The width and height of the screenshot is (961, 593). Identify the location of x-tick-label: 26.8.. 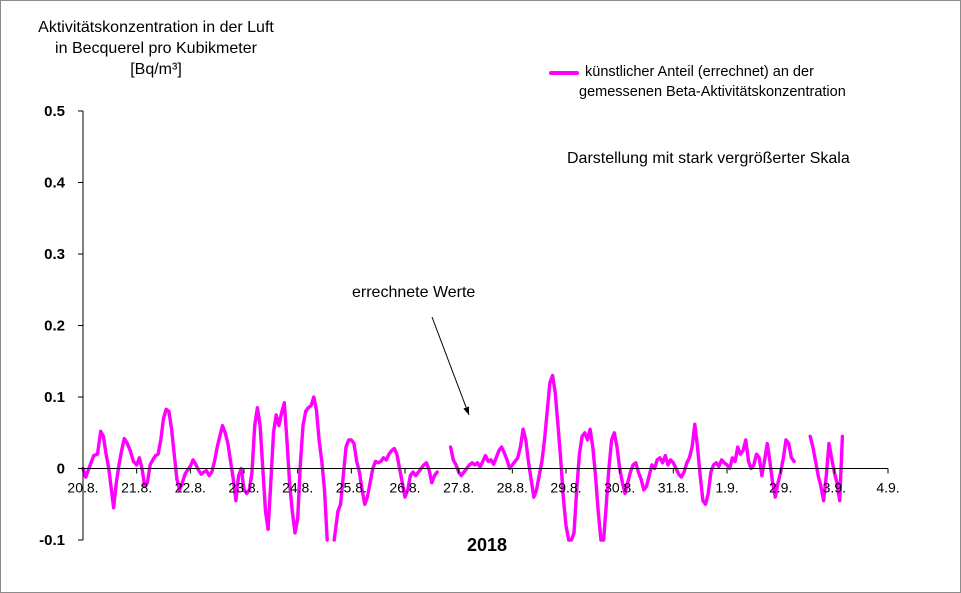
(404, 488).